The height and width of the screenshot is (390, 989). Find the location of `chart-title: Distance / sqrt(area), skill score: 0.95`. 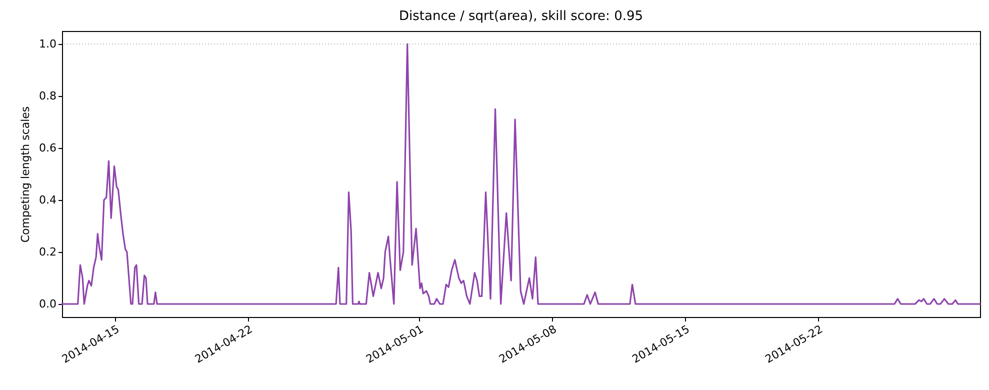

chart-title: Distance / sqrt(area), skill score: 0.95 is located at coordinates (521, 16).